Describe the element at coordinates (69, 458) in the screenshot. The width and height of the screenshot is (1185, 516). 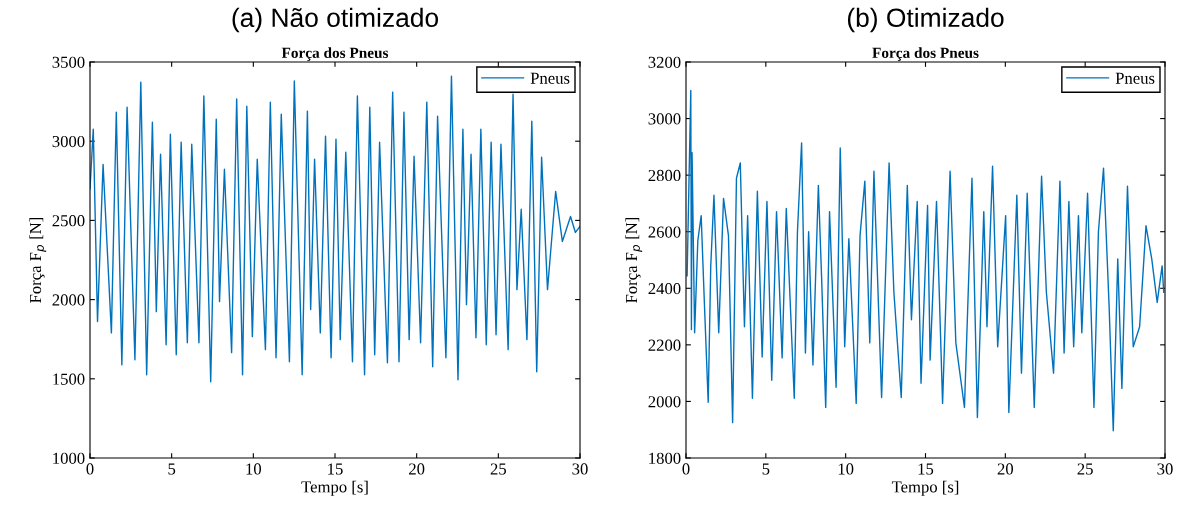
I see `y-tick-label: 1000` at that location.